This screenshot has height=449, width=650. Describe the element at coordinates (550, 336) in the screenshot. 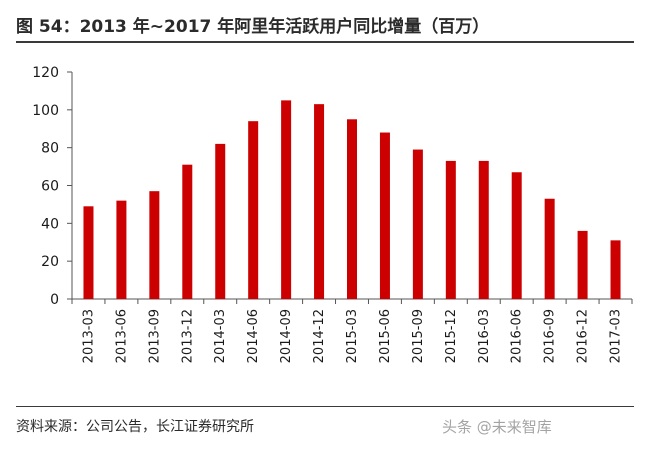

I see `x-tick-label: 2016-09` at that location.